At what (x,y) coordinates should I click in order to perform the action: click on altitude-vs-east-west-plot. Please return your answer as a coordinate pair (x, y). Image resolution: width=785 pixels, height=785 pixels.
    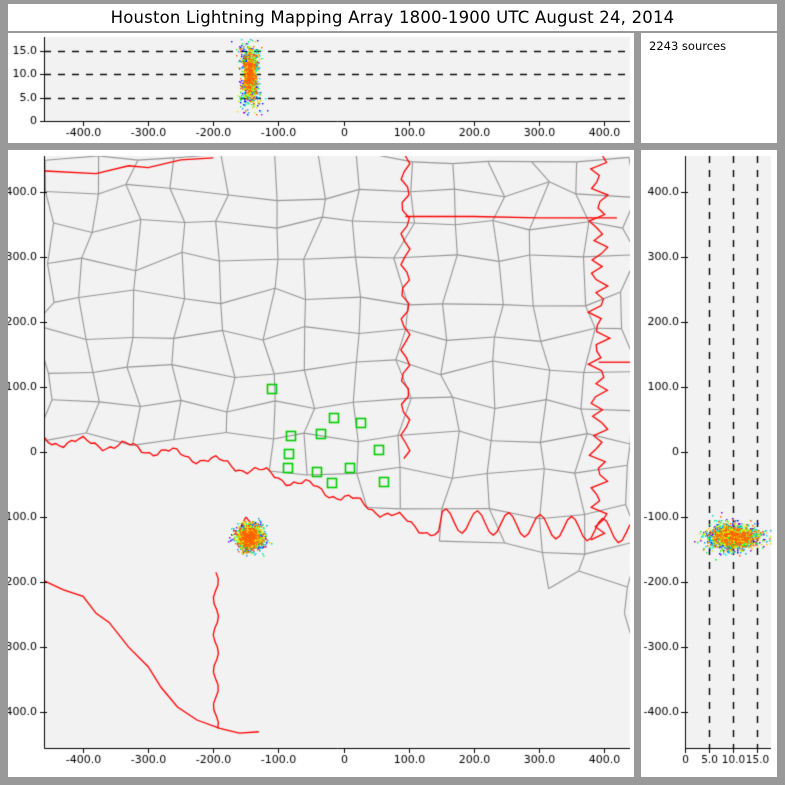
    Looking at the image, I should click on (321, 88).